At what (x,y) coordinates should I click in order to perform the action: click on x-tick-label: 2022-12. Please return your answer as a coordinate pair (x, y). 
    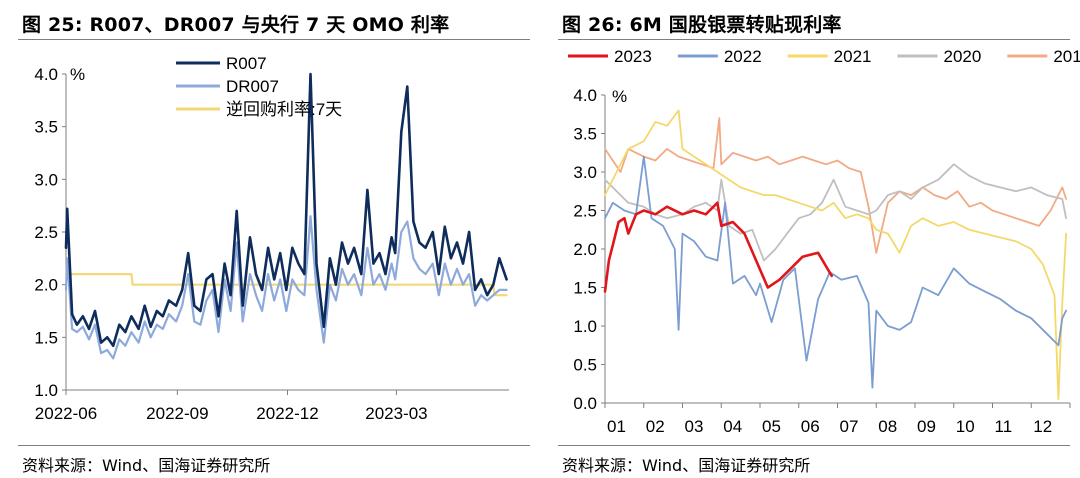
    Looking at the image, I should click on (287, 413).